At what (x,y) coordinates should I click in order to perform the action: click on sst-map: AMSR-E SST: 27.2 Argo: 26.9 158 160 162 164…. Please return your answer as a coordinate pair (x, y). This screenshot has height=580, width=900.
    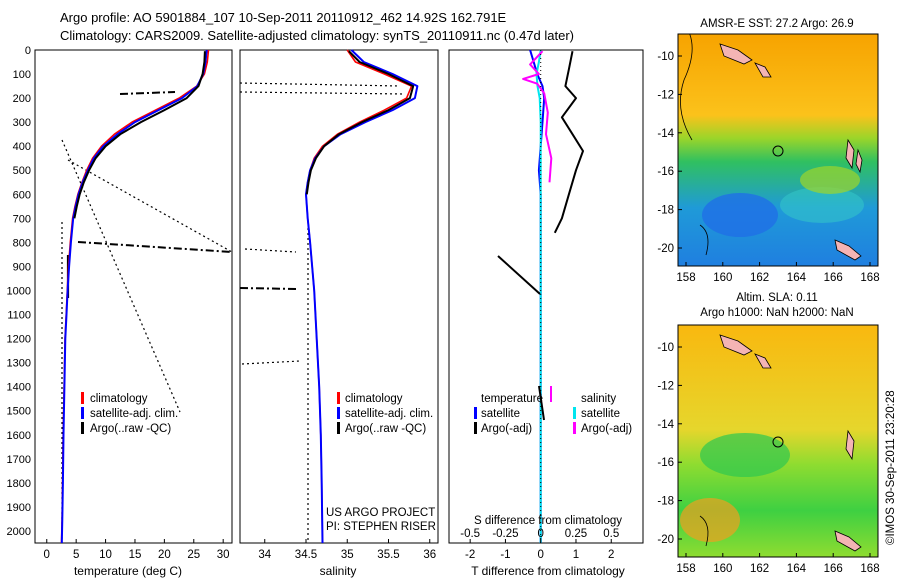
    Looking at the image, I should click on (768, 151).